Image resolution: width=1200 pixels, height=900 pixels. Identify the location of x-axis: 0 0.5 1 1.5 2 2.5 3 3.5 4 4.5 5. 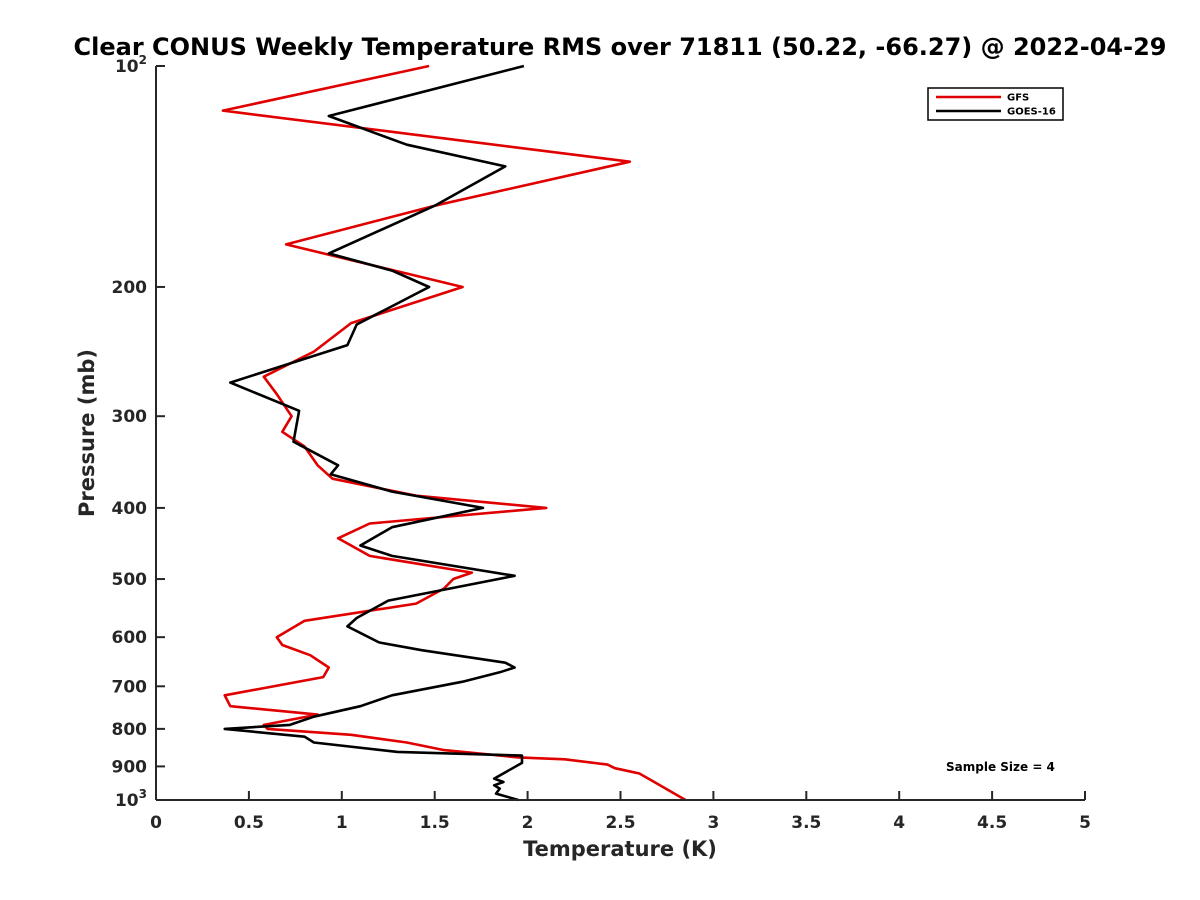
(620, 812).